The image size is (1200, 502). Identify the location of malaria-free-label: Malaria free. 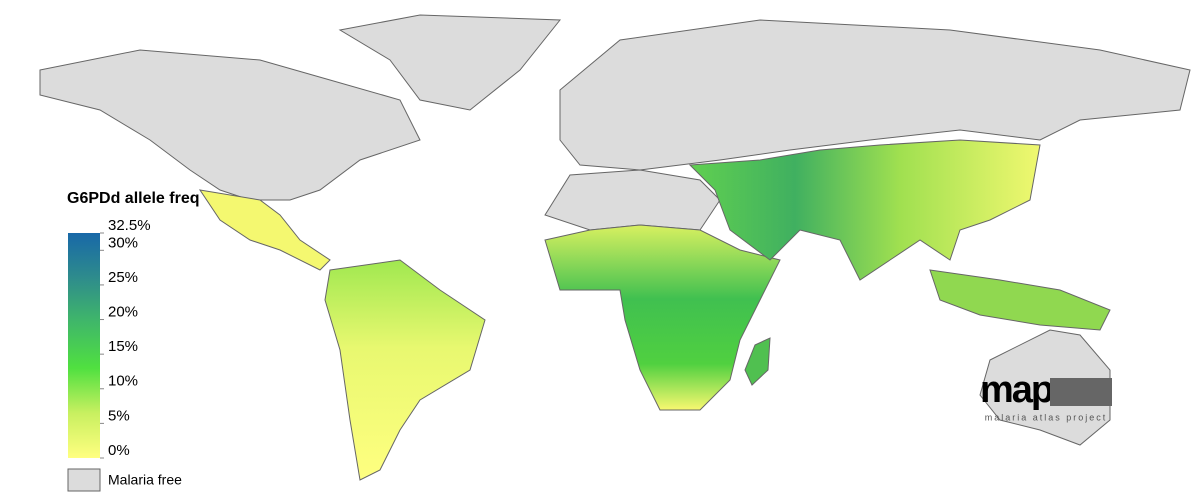
(145, 480).